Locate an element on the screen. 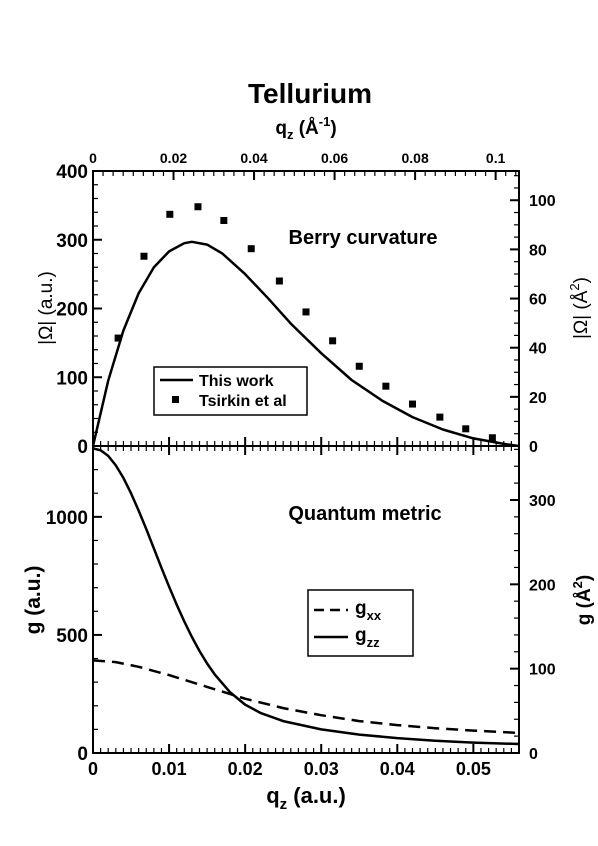 The height and width of the screenshot is (846, 598). bottom-x-tick-label: 0.04 is located at coordinates (397, 769).